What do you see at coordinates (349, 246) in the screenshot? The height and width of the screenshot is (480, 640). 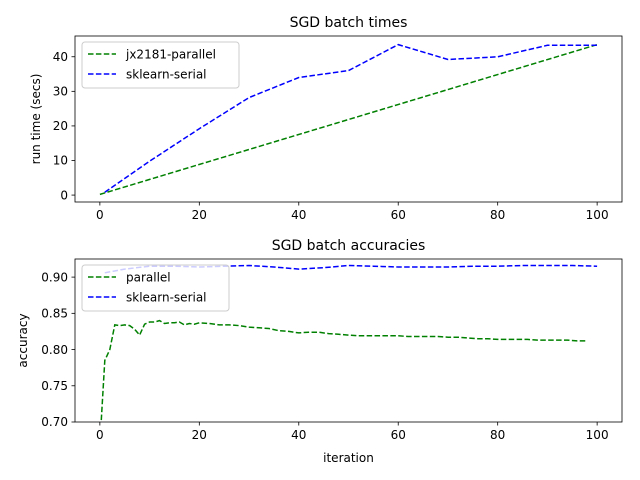 I see `chart-title: SGD batch accuracies` at bounding box center [349, 246].